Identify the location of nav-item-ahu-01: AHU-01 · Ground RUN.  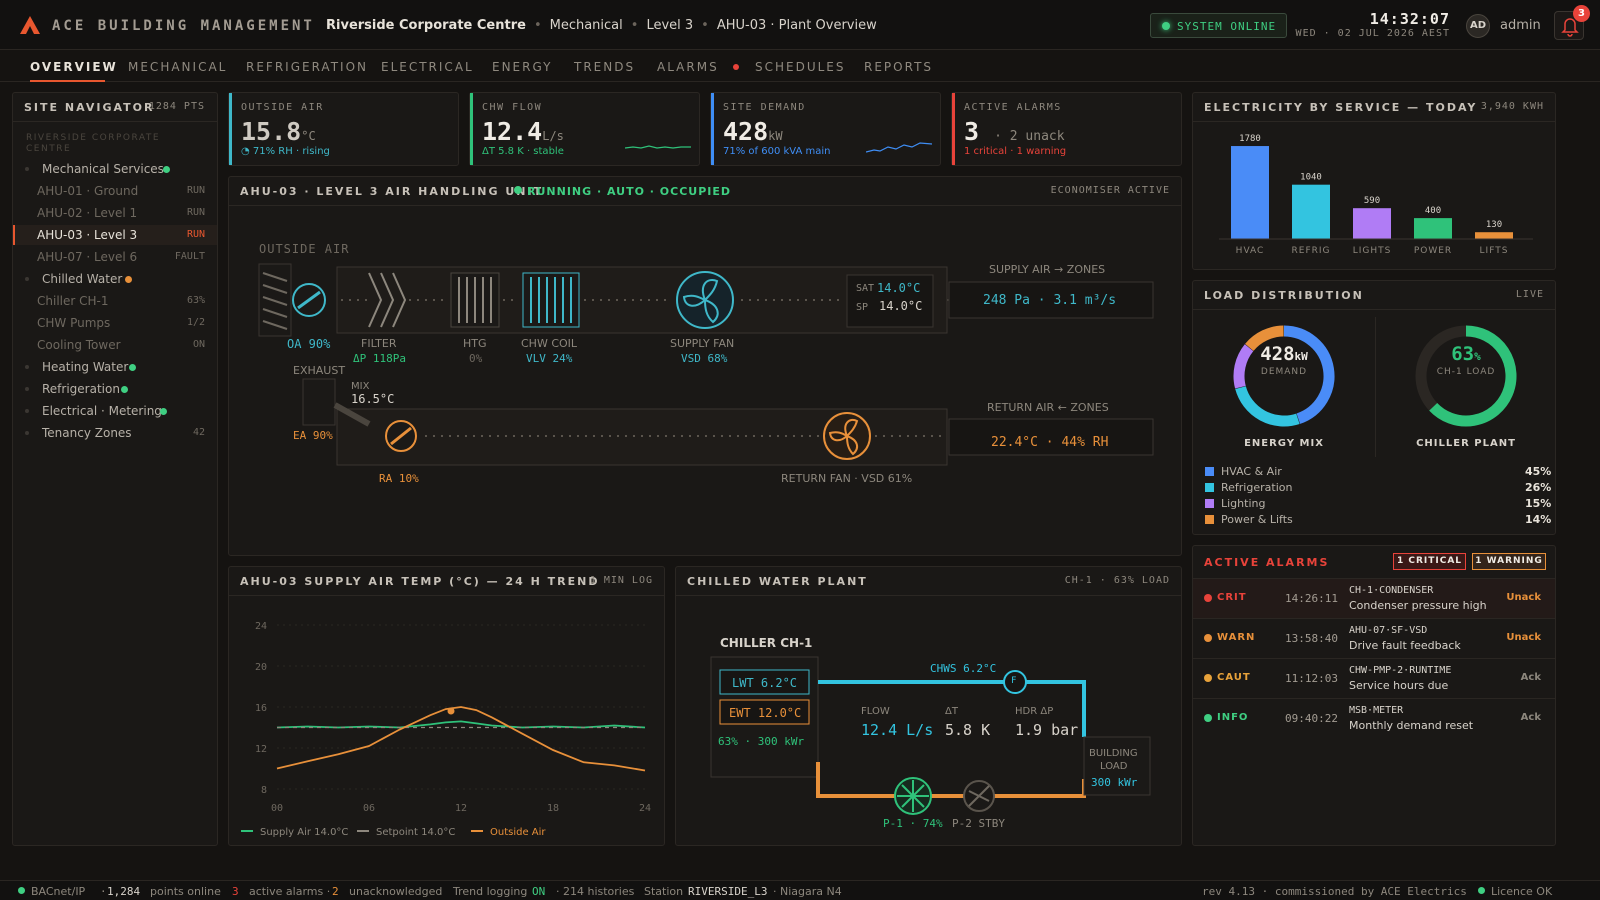
(115, 191).